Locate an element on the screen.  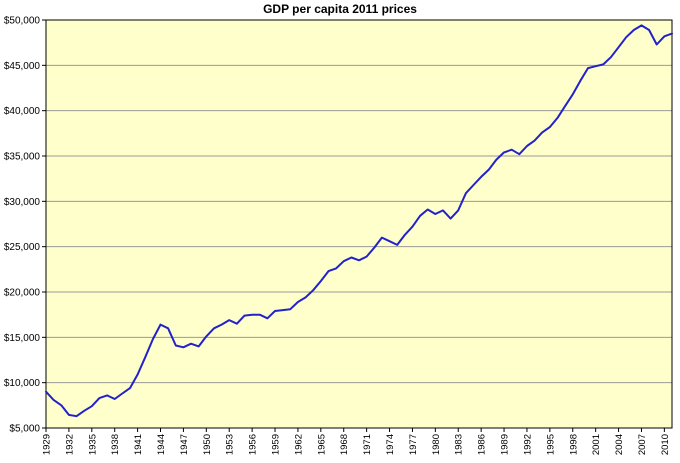
x-tick-label: 1992 is located at coordinates (527, 444).